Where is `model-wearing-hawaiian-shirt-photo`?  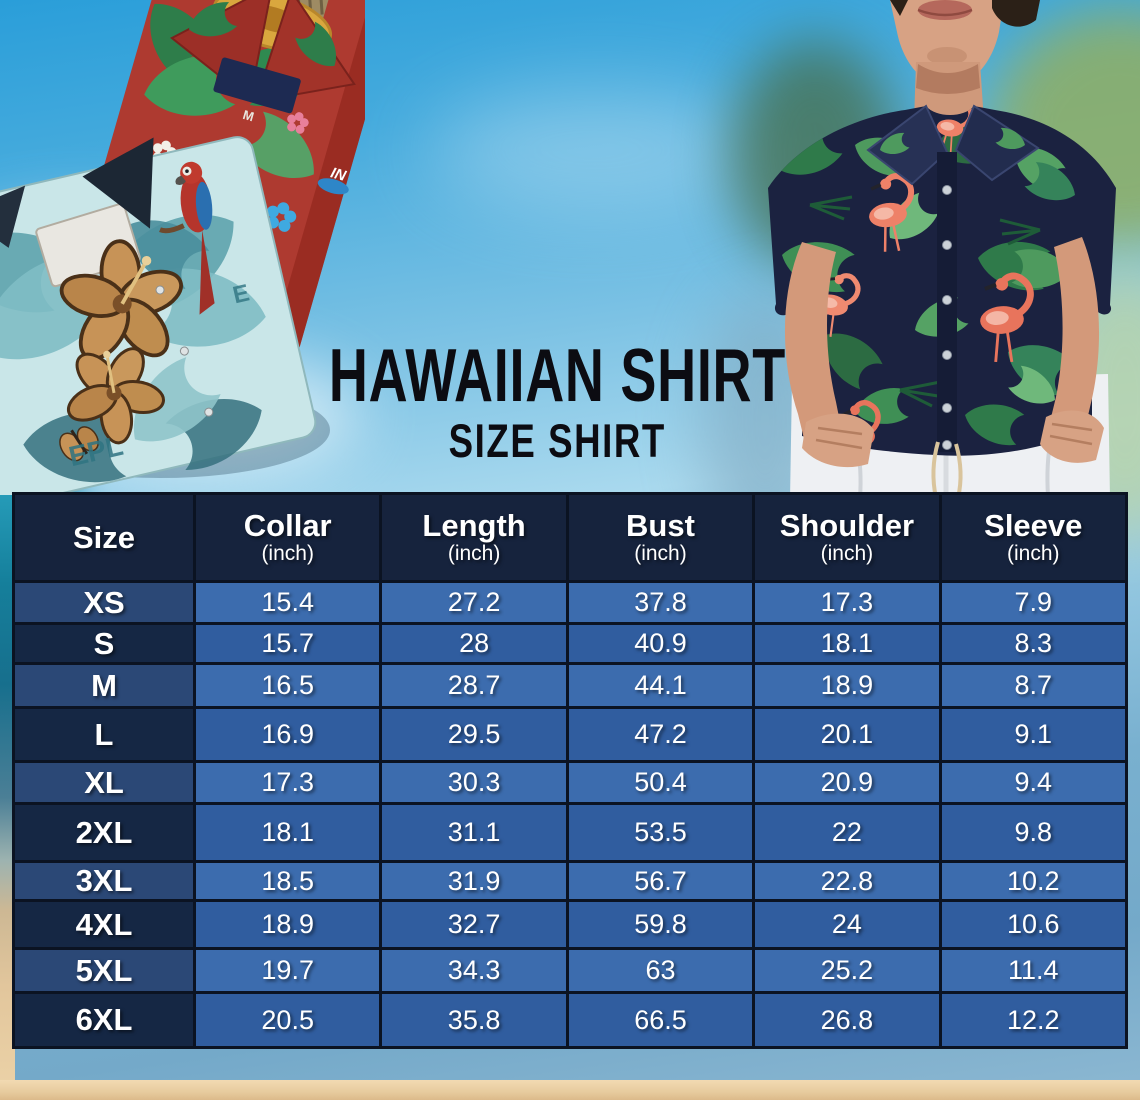
model-wearing-hawaiian-shirt-photo is located at coordinates (942, 250).